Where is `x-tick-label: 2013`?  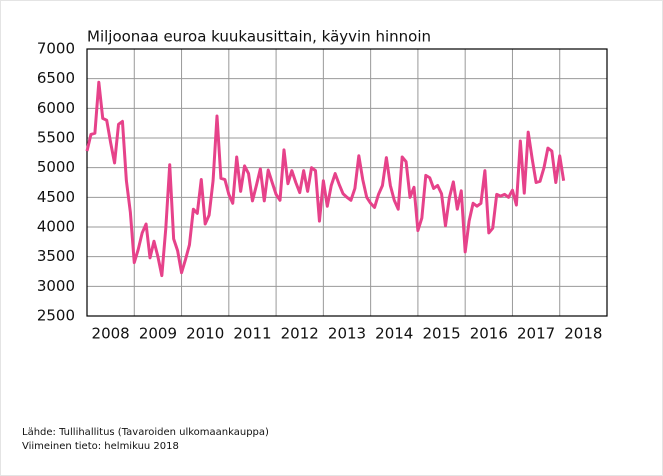
x-tick-label: 2013 is located at coordinates (347, 334).